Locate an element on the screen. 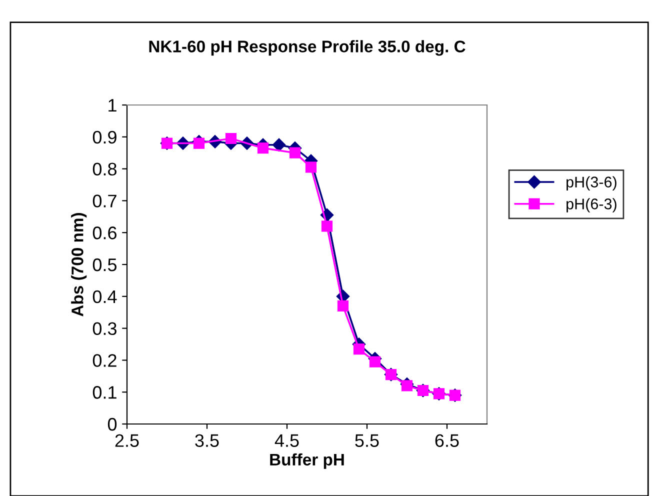 Image resolution: width=654 pixels, height=496 pixels. y-tick-label: 0.8 is located at coordinates (104, 169).